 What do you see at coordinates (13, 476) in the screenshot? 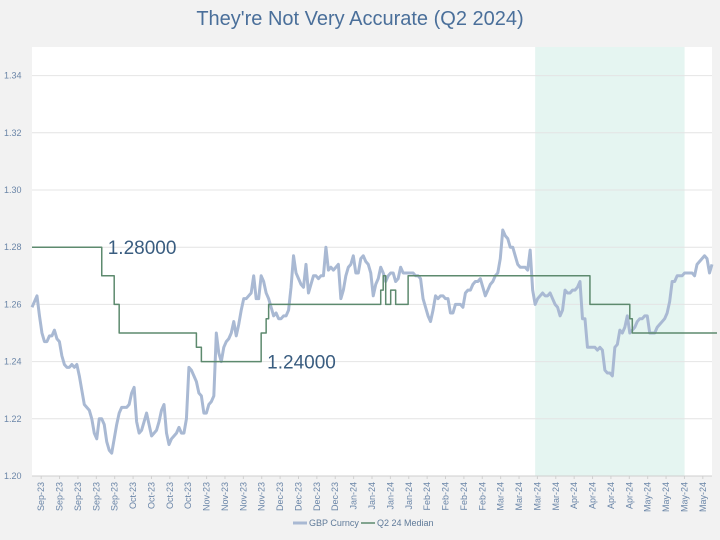
I see `y-tick-label: 1.20` at bounding box center [13, 476].